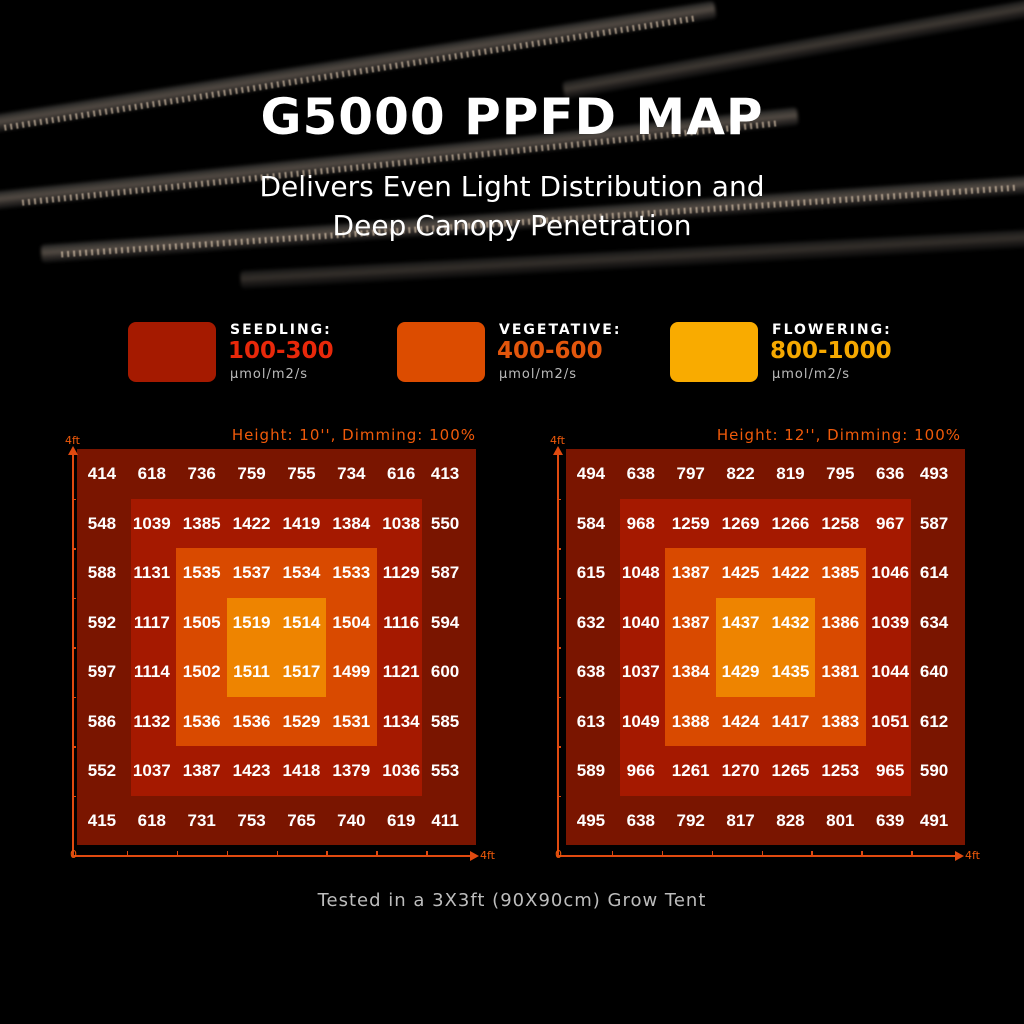  Describe the element at coordinates (591, 721) in the screenshot. I see `ppfd-cell: 613` at that location.